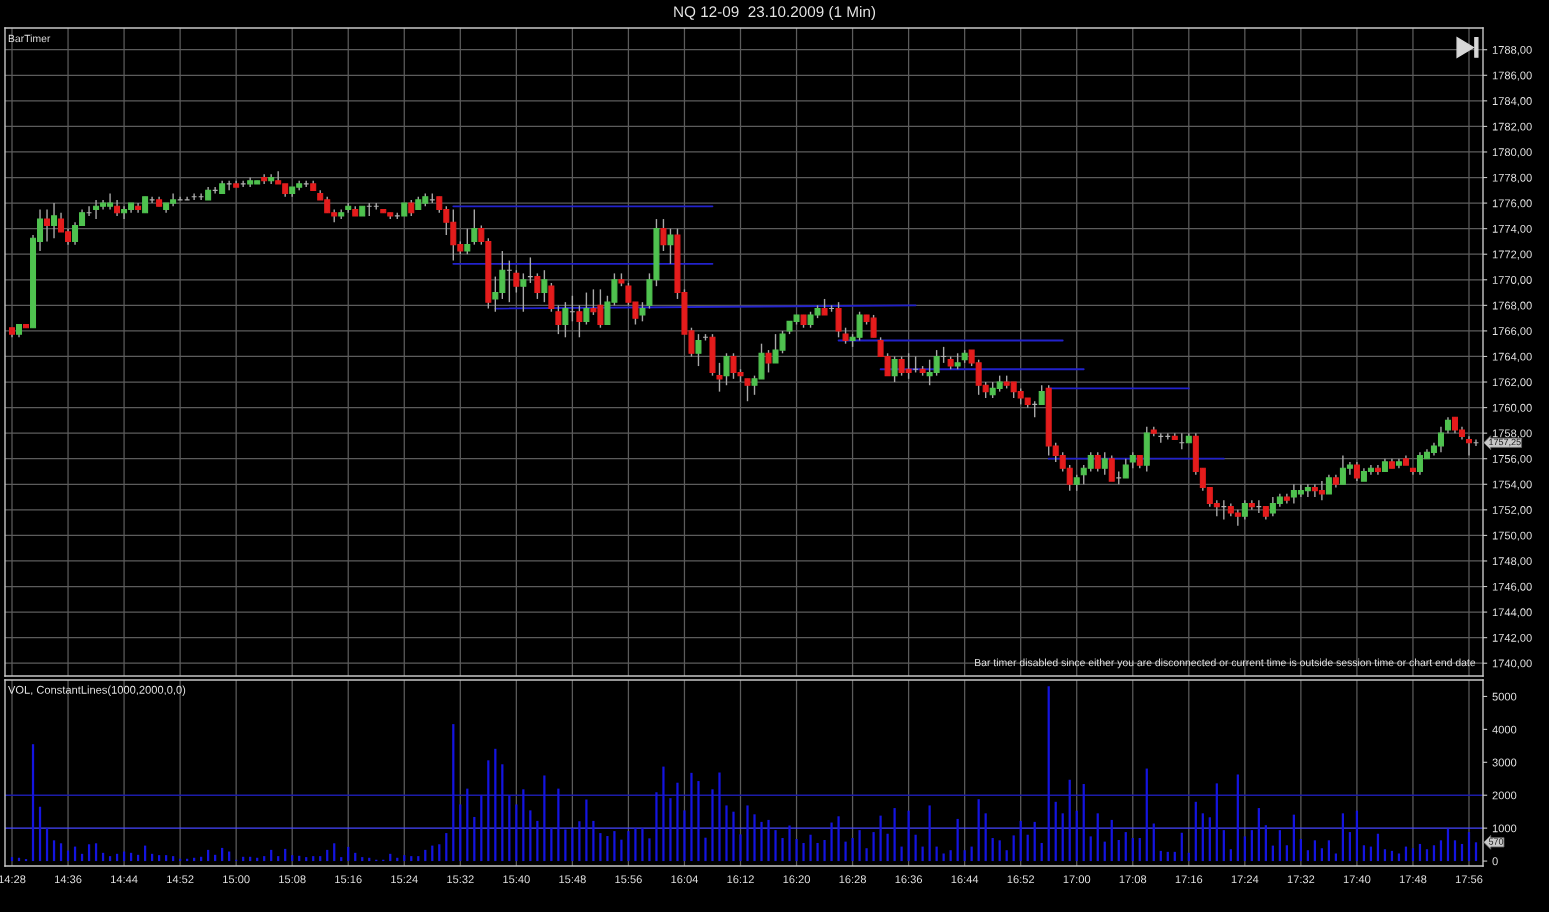 This screenshot has width=1549, height=912. What do you see at coordinates (685, 879) in the screenshot?
I see `x-tick-label: 16:04` at bounding box center [685, 879].